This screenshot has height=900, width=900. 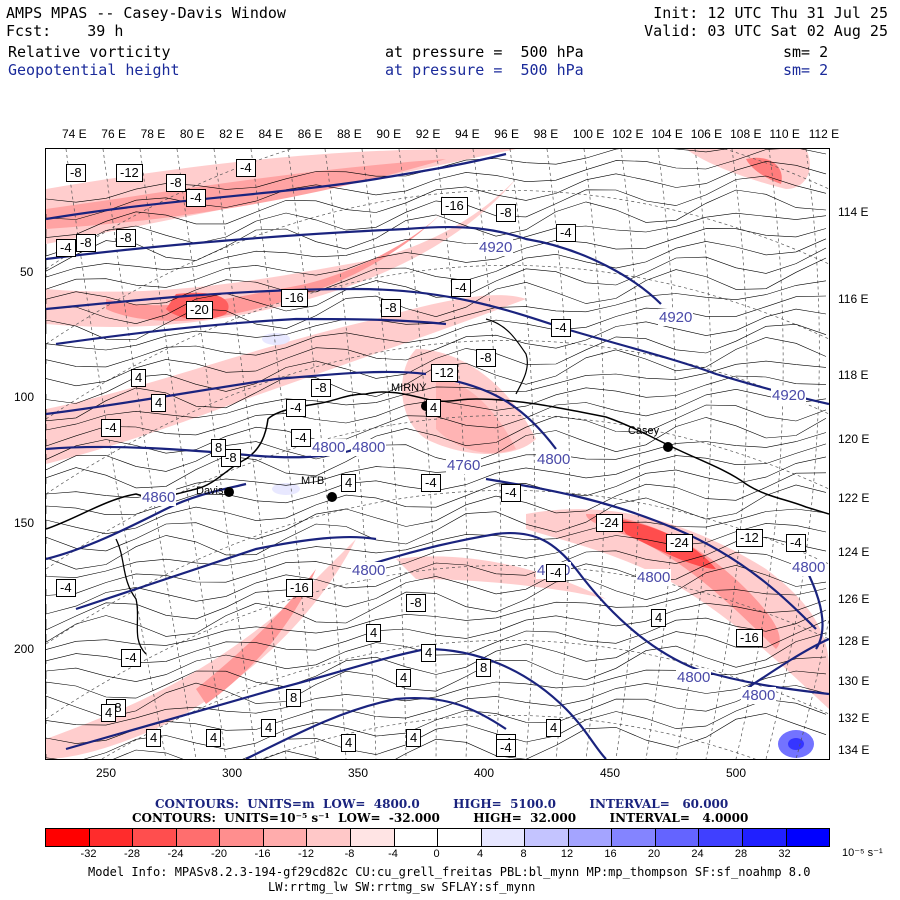 What do you see at coordinates (467, 134) in the screenshot?
I see `top-longitude-label: 94 E` at bounding box center [467, 134].